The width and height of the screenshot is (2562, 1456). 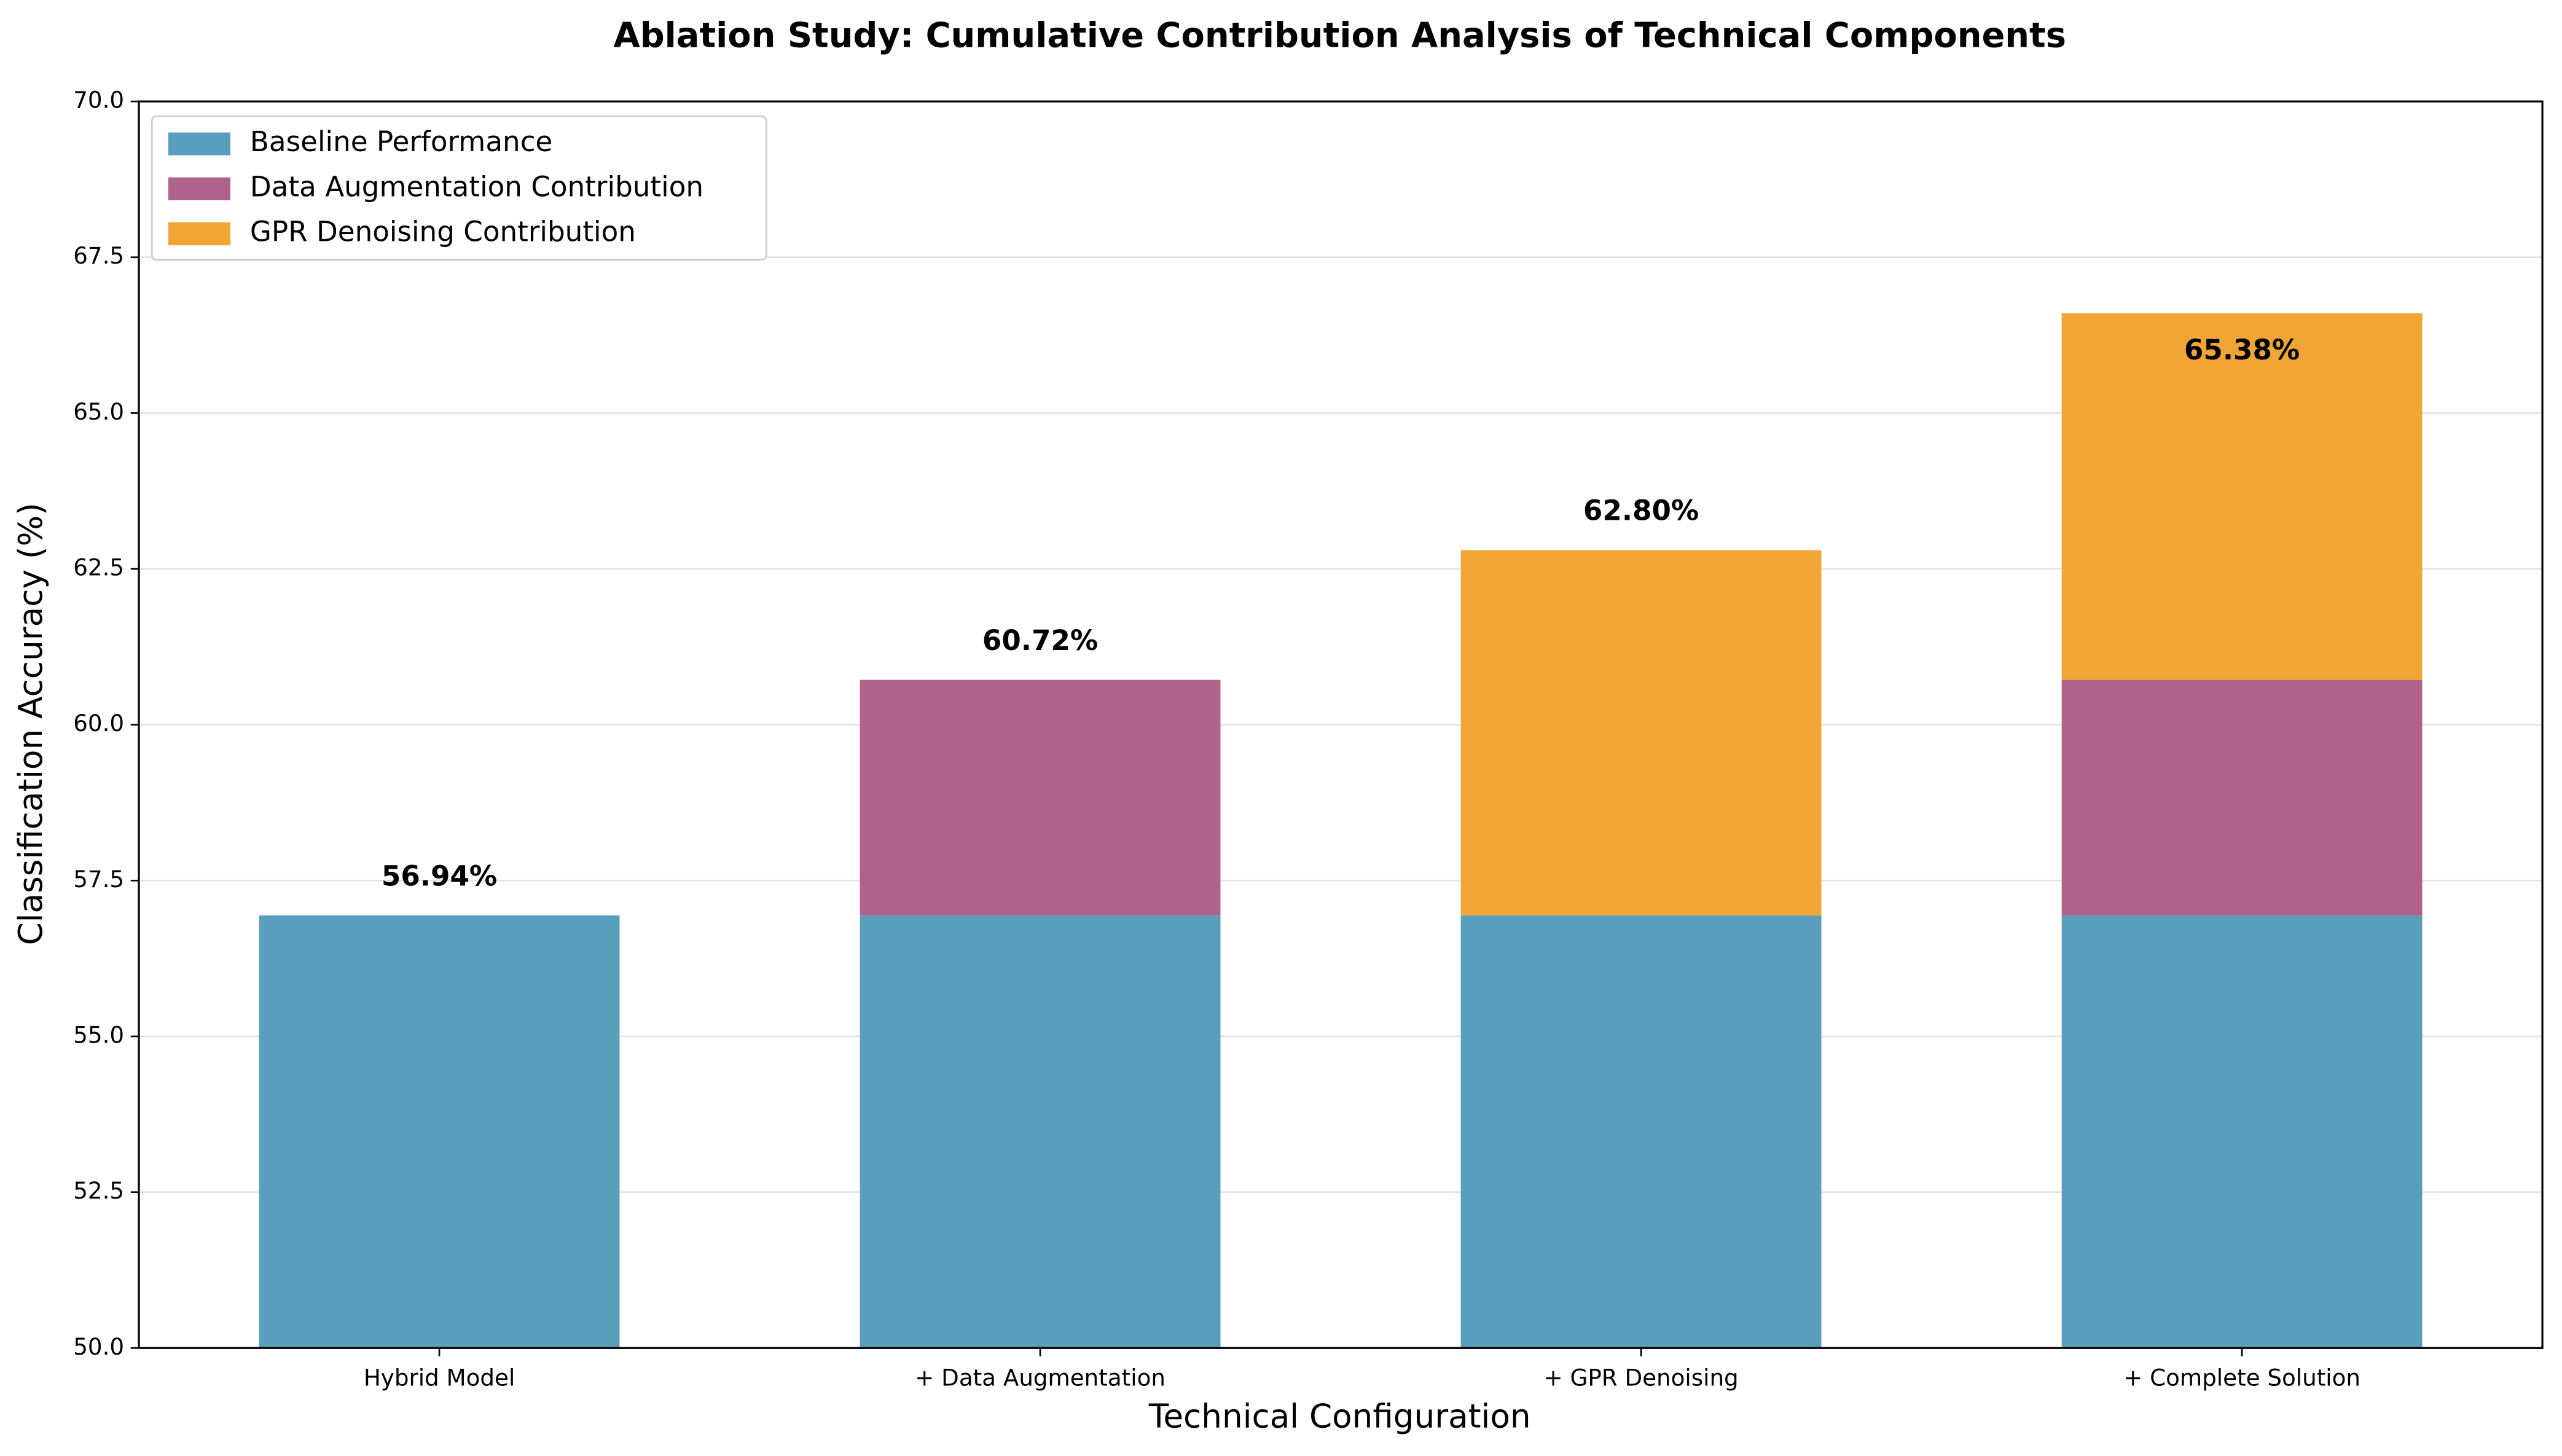 What do you see at coordinates (1040, 1377) in the screenshot?
I see `x-tick-label: + Data Augmentation` at bounding box center [1040, 1377].